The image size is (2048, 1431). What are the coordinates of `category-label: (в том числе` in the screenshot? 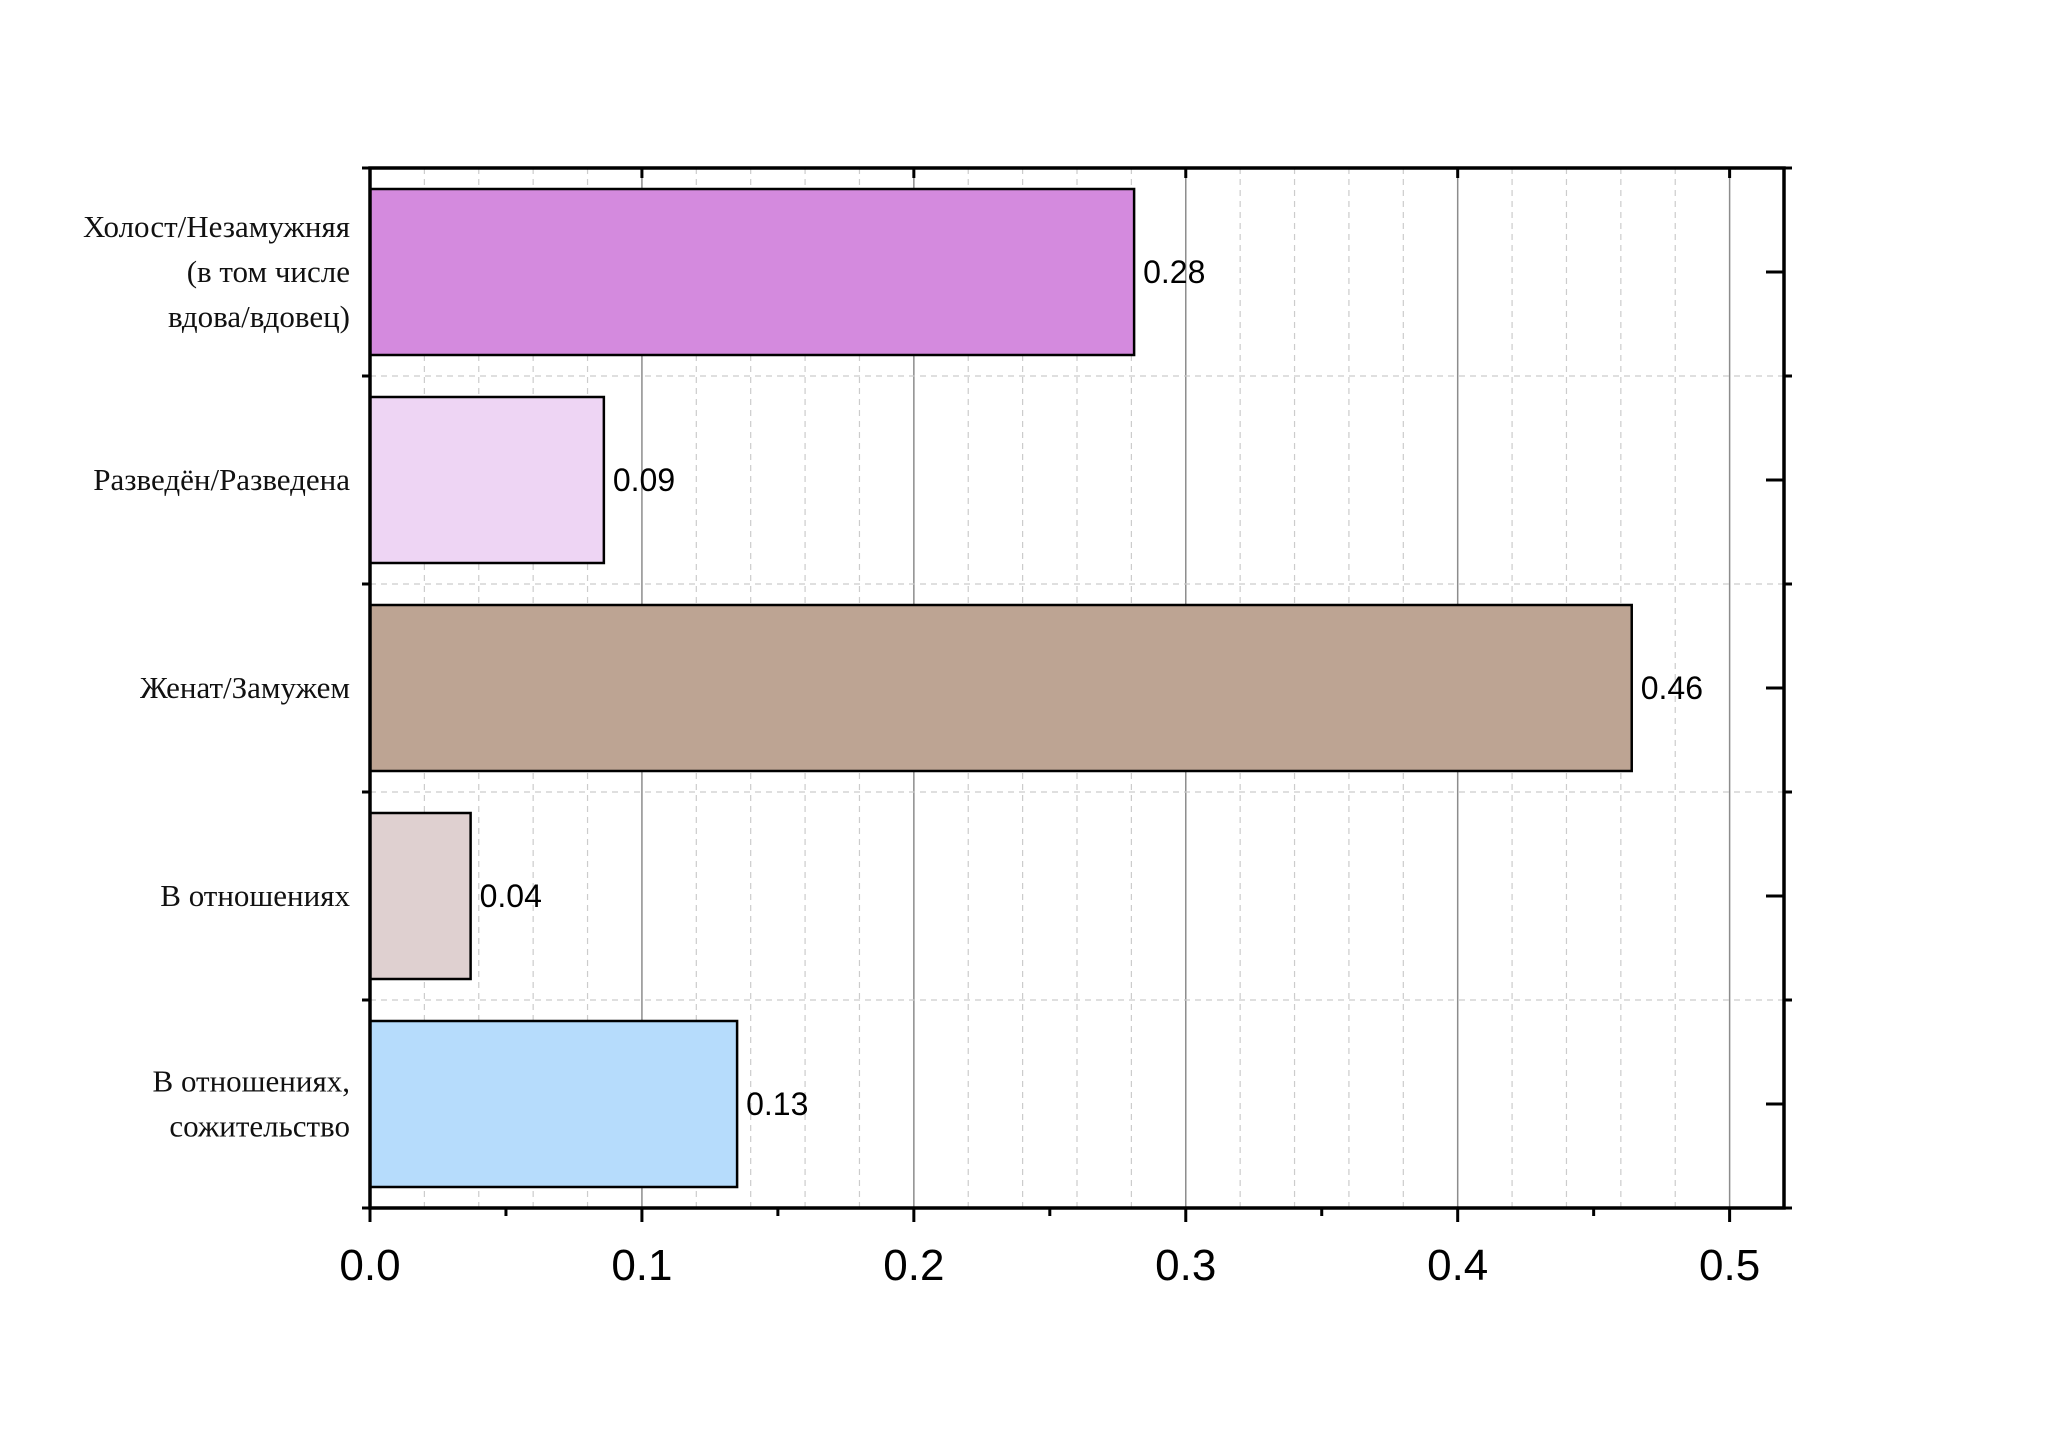 It's located at (268, 271).